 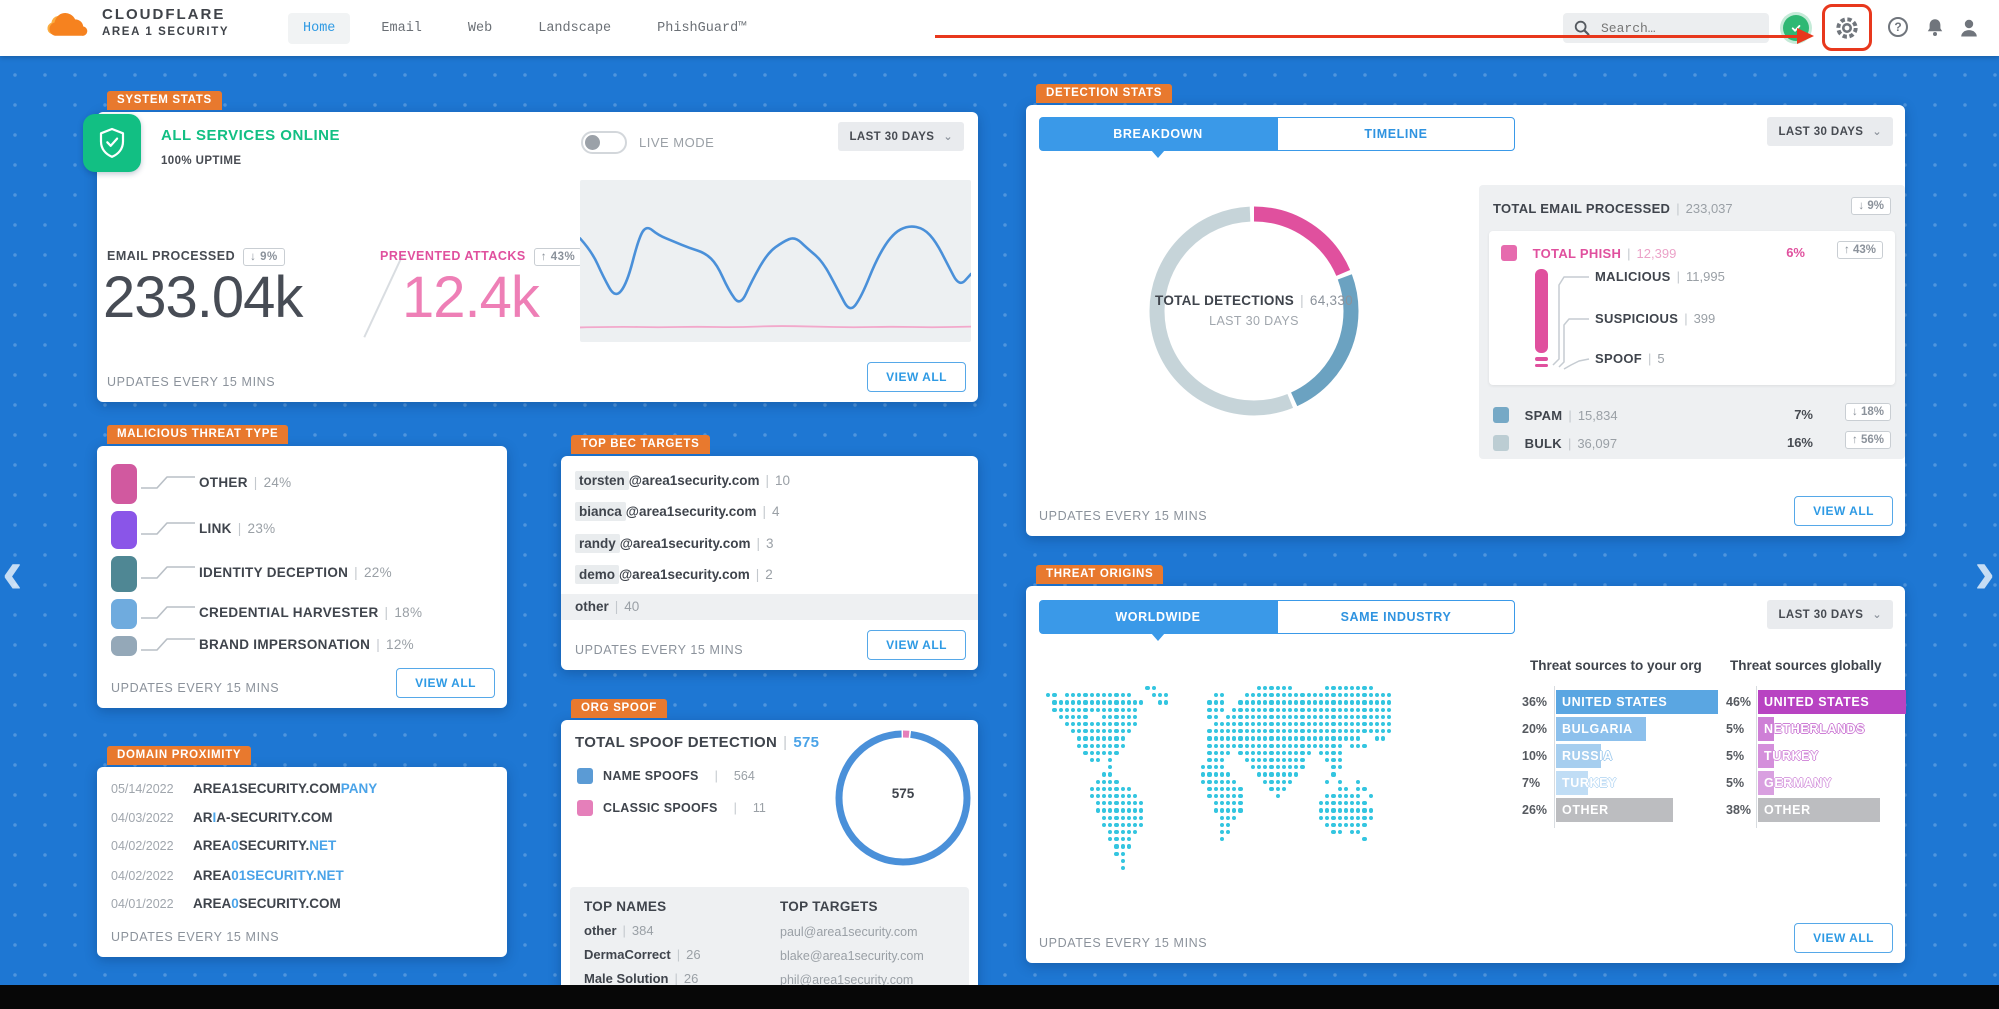 I want to click on main-nav: Home Email Web Landscape PhishGuard™, so click(x=524, y=28).